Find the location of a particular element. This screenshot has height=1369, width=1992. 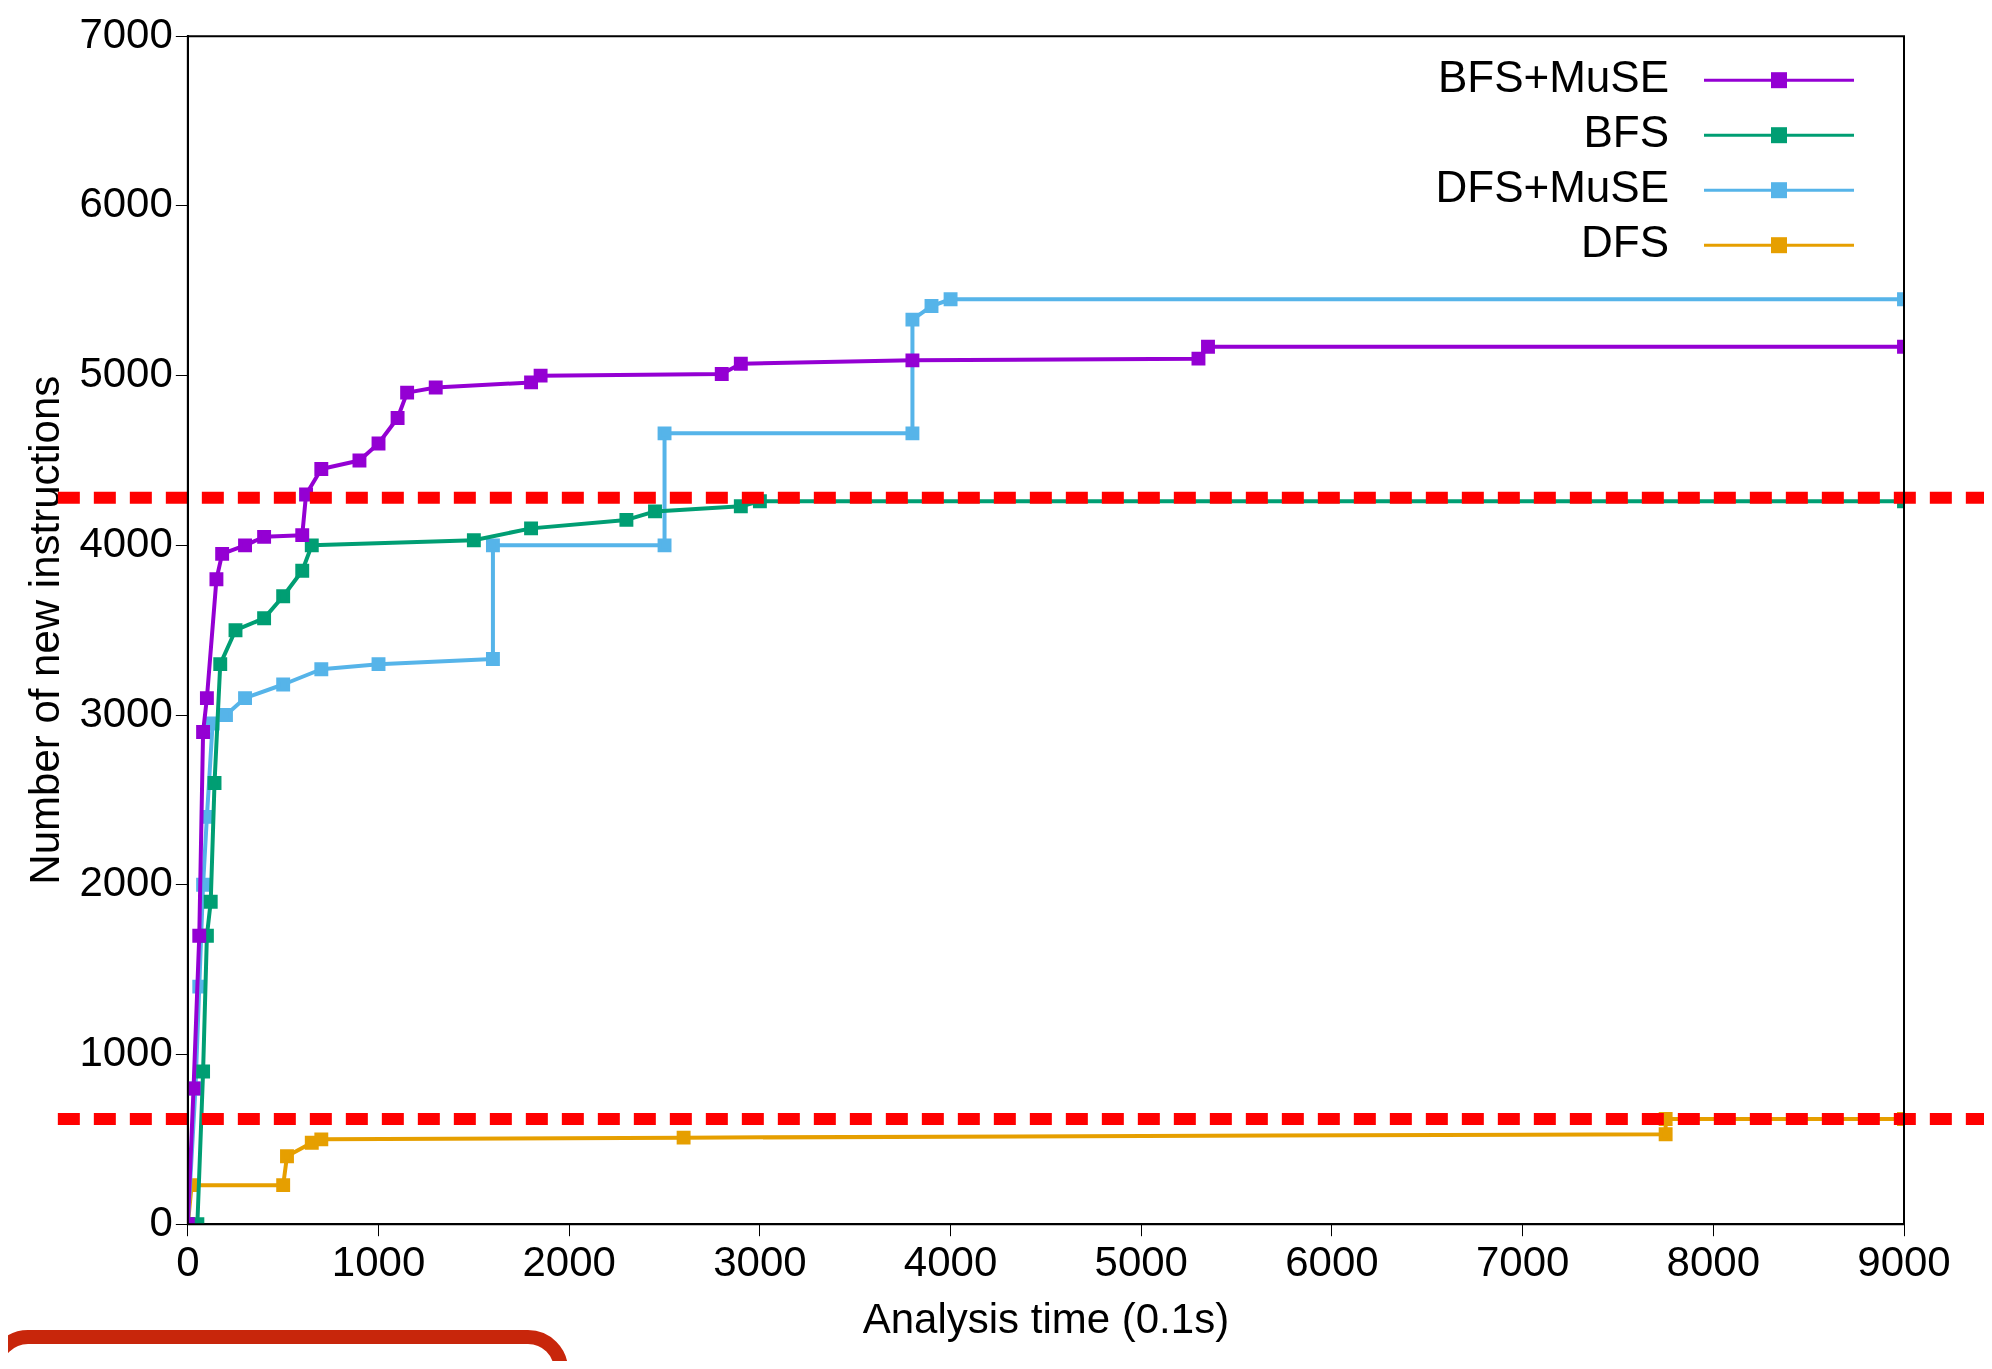

x-tick-label: 6000 is located at coordinates (1332, 1261).